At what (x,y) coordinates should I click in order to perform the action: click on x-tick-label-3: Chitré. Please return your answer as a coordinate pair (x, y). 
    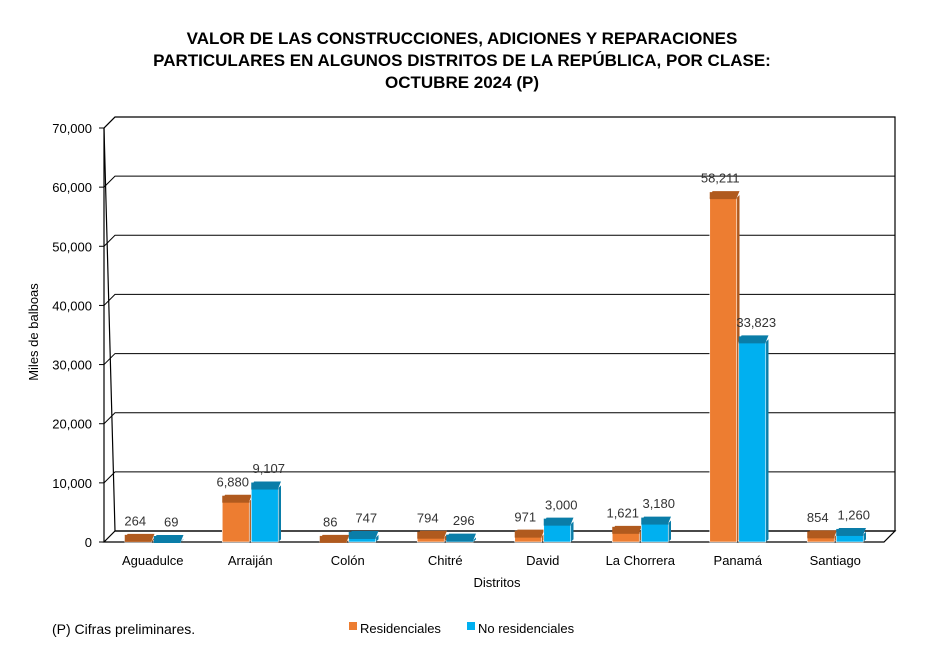
    Looking at the image, I should click on (445, 560).